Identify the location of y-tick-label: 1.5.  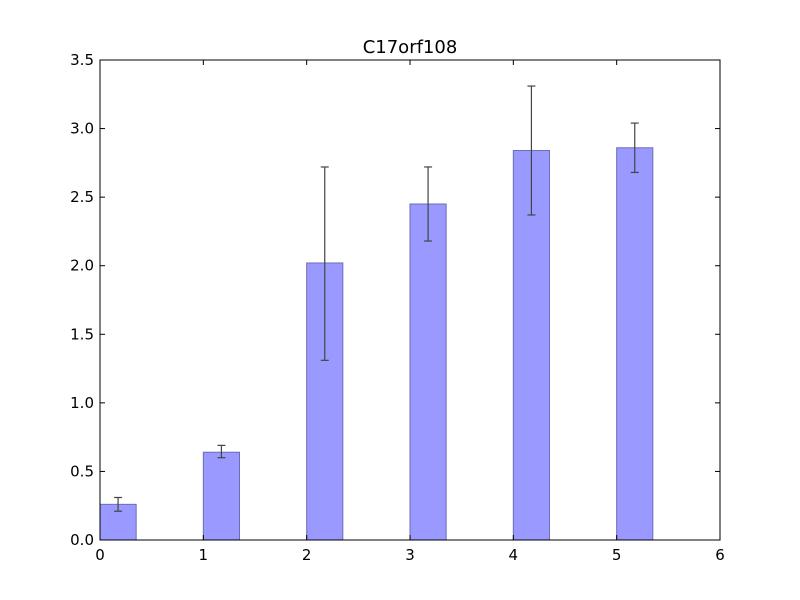
(82, 334).